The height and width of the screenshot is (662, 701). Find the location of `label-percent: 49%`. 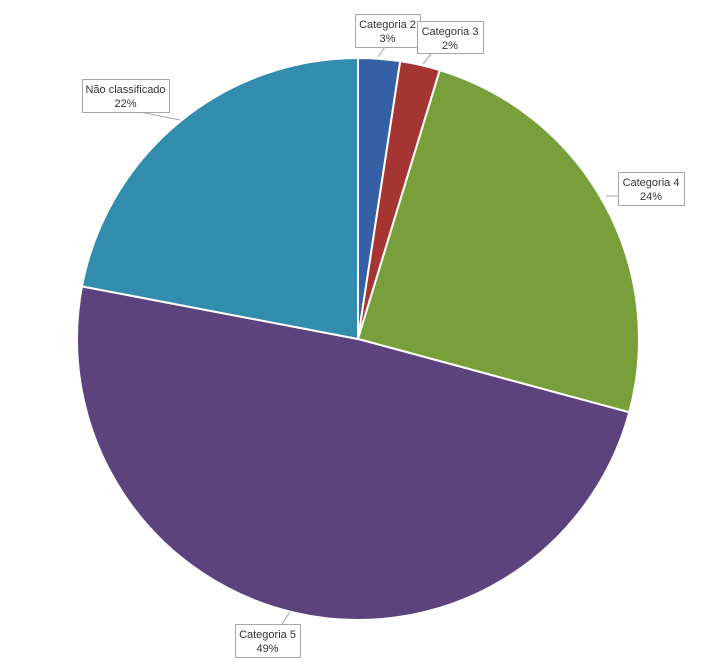

label-percent: 49% is located at coordinates (267, 649).